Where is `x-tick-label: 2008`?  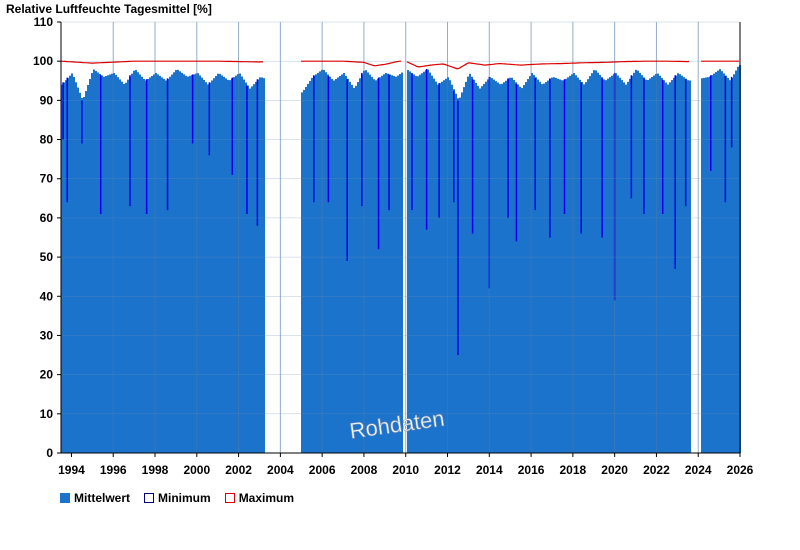
x-tick-label: 2008 is located at coordinates (364, 470).